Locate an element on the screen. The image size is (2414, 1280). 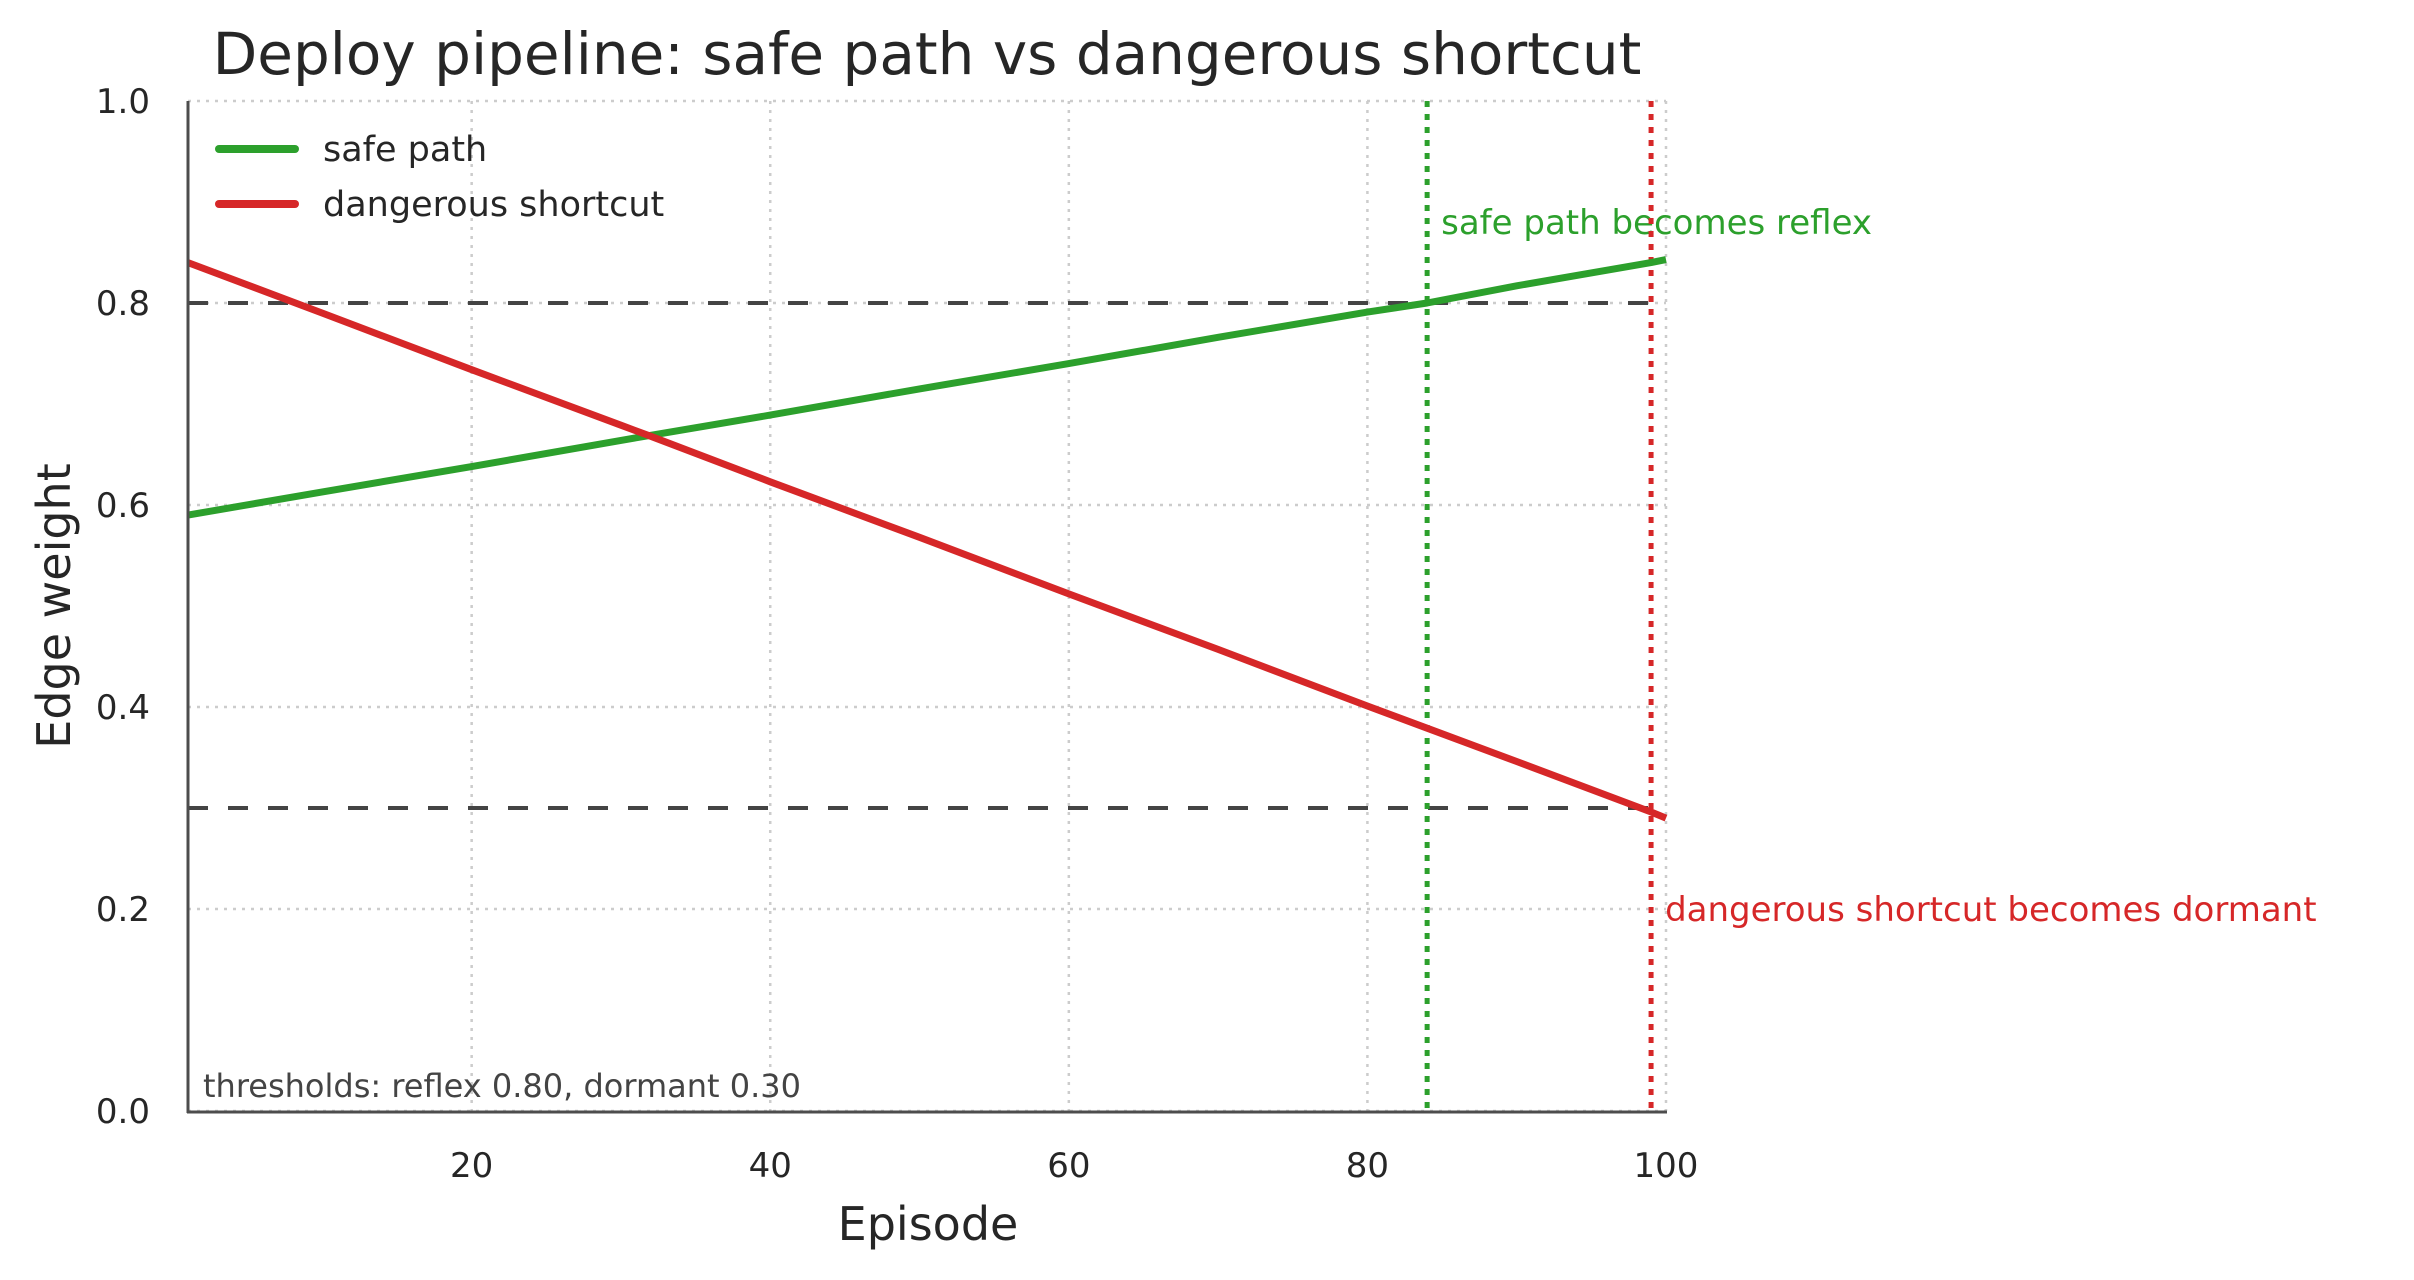
x-axis-label: Episode is located at coordinates (928, 1224).